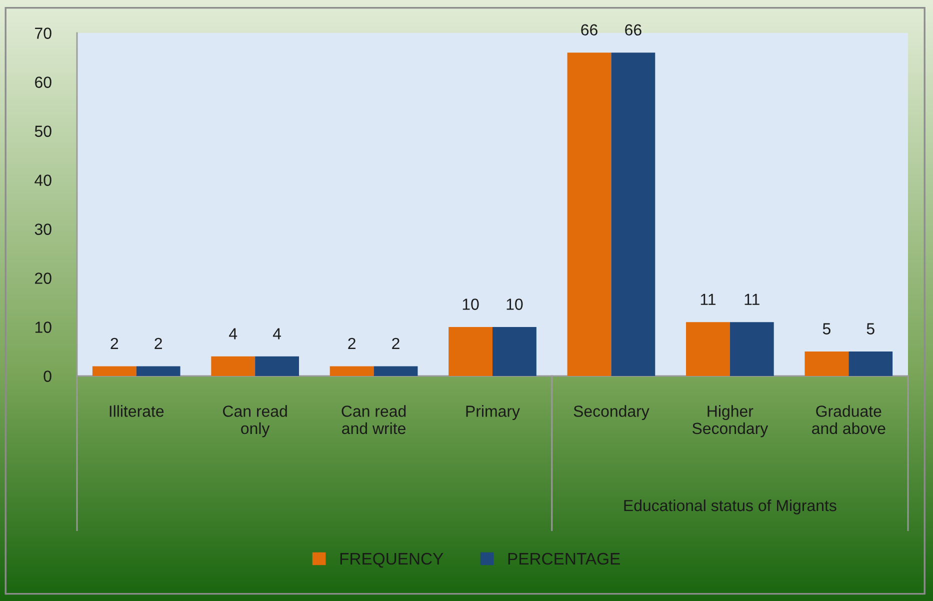 The height and width of the screenshot is (601, 933). Describe the element at coordinates (493, 412) in the screenshot. I see `x-tick-label: Primary` at that location.